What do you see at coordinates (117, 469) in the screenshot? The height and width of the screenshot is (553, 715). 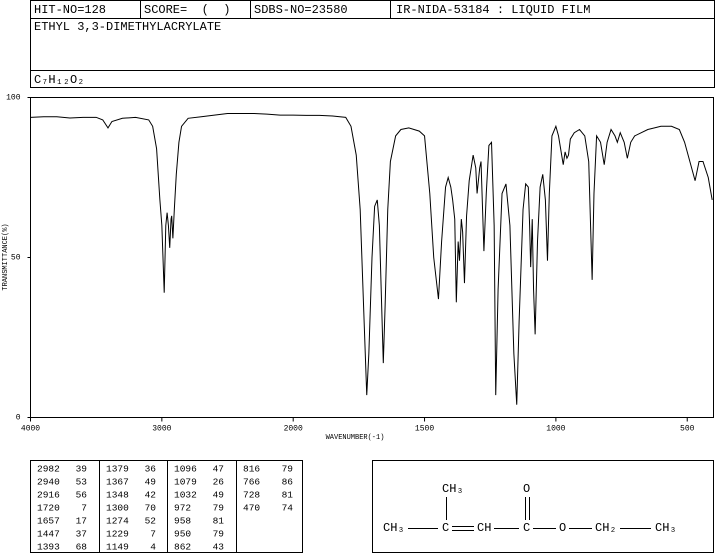 I see `peak-wavenumber: 1379` at bounding box center [117, 469].